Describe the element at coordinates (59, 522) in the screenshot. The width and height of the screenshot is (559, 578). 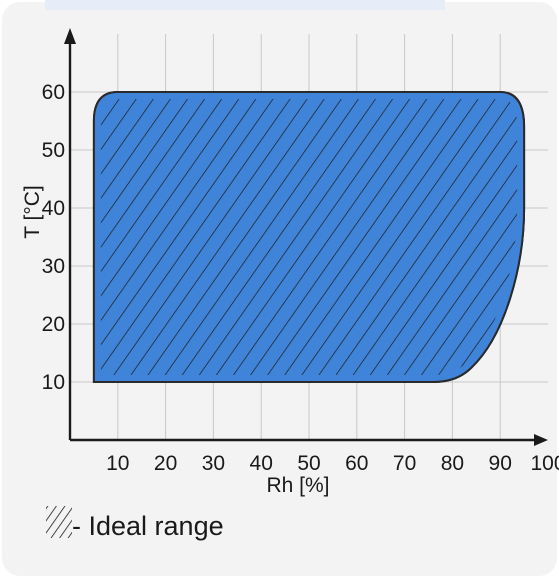
I see `legend-hatch-swatch` at that location.